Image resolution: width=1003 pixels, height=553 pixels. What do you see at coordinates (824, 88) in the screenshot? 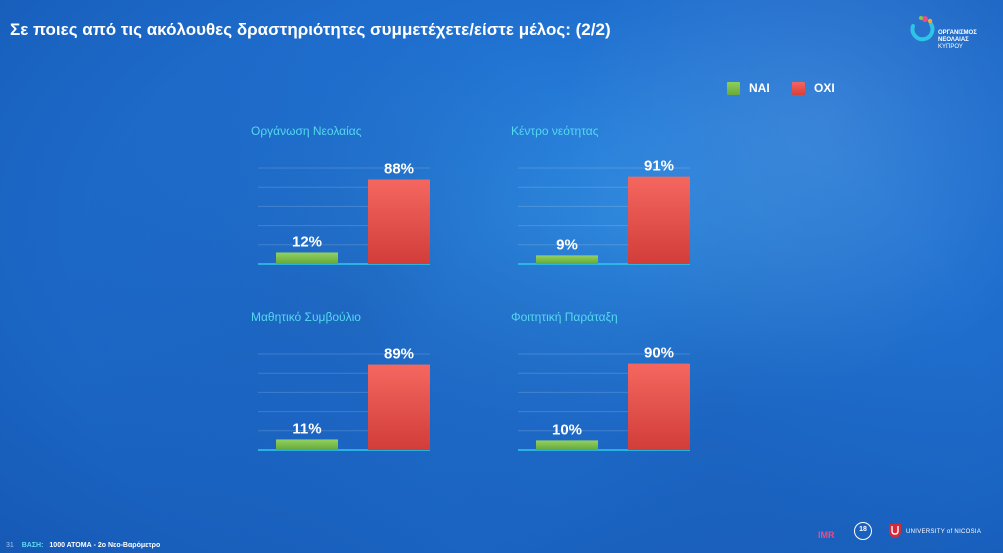
I see `legend-label-no: ΟΧΙ` at bounding box center [824, 88].